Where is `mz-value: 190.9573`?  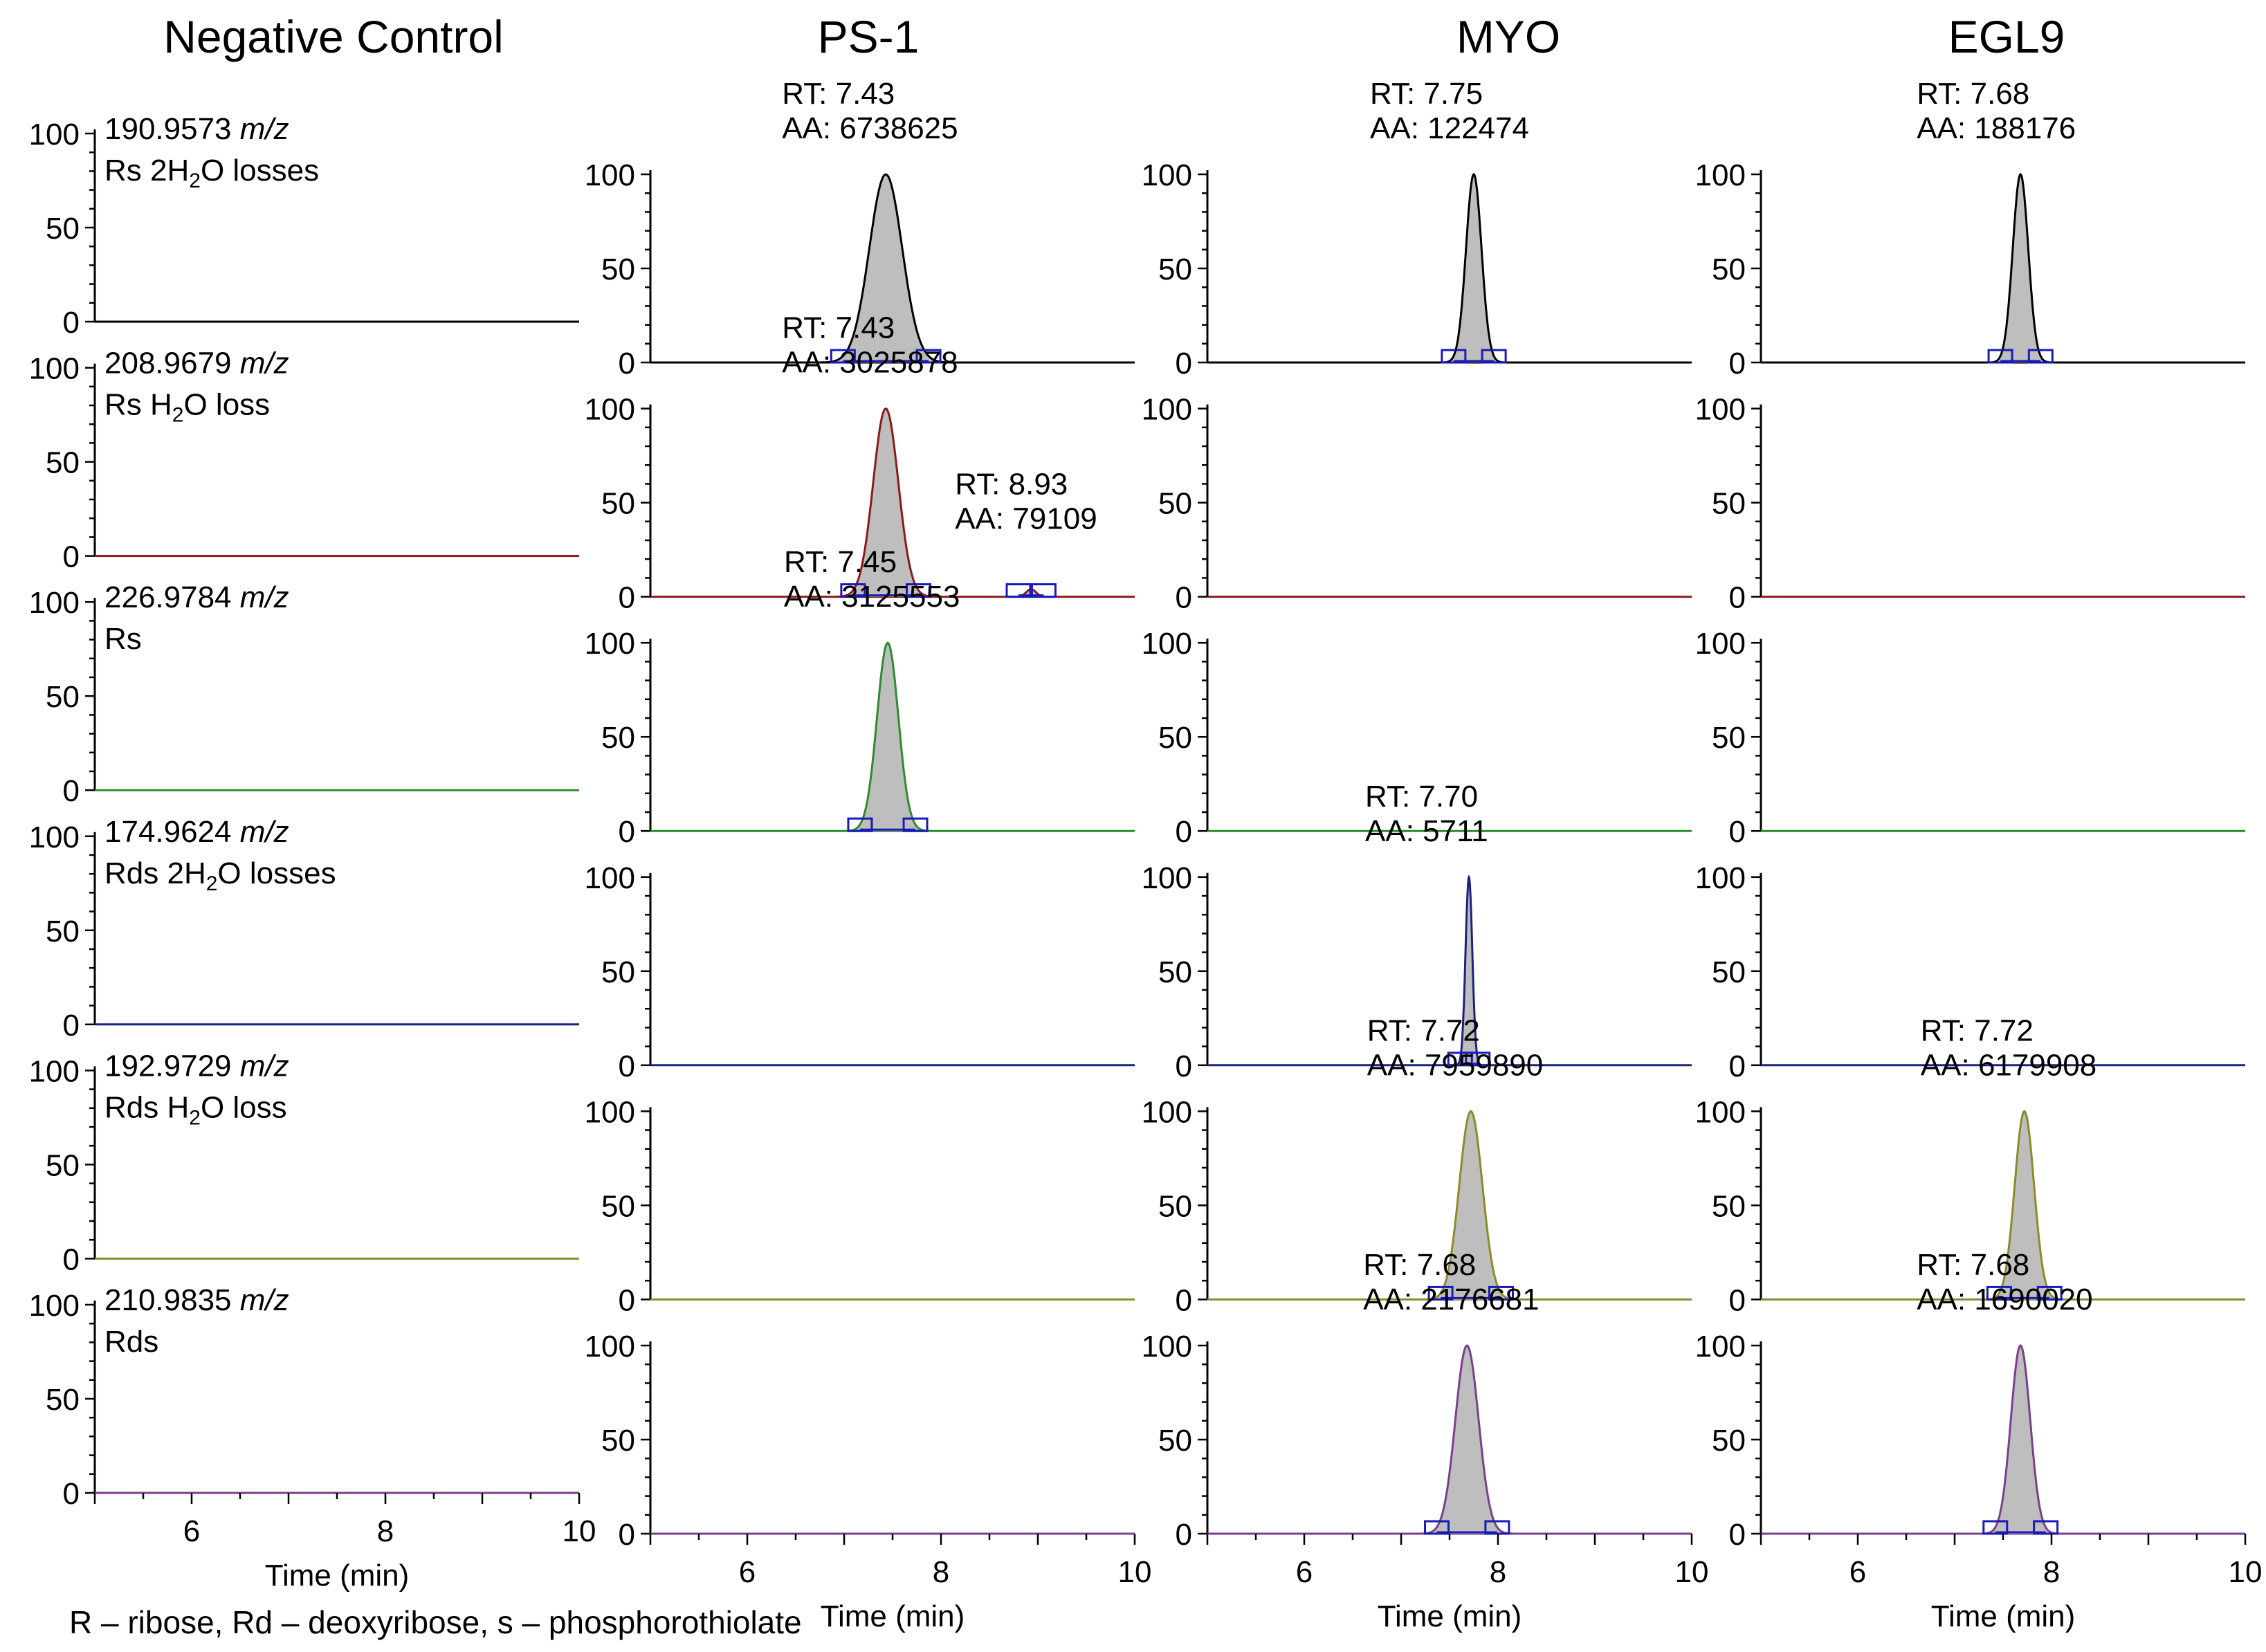
mz-value: 190.9573 is located at coordinates (172, 129).